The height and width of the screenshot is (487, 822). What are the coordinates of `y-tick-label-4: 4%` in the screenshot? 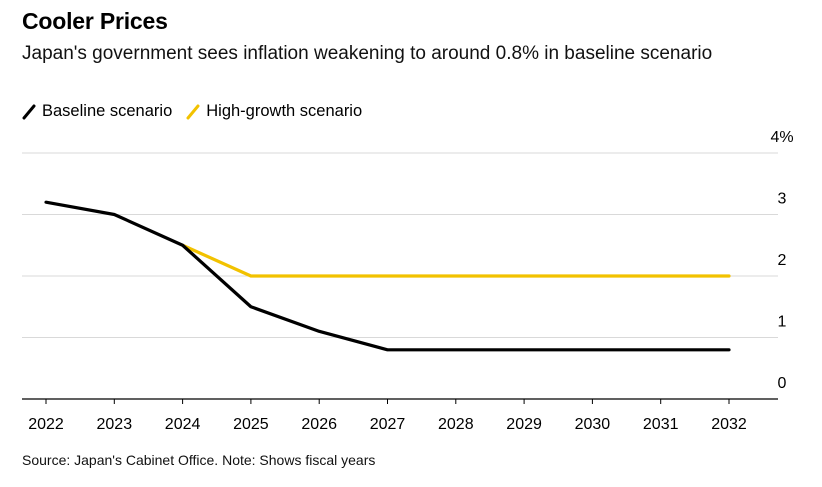 It's located at (781, 137).